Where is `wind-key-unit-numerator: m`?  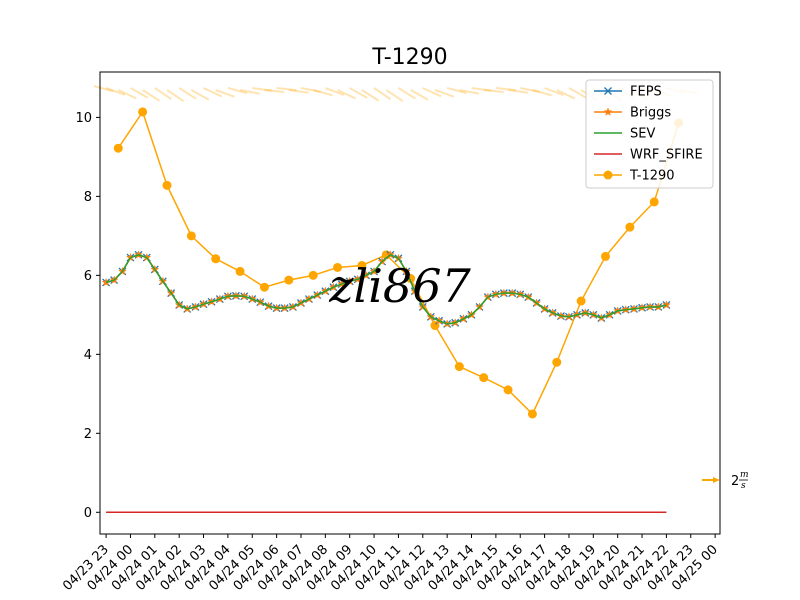 wind-key-unit-numerator: m is located at coordinates (744, 475).